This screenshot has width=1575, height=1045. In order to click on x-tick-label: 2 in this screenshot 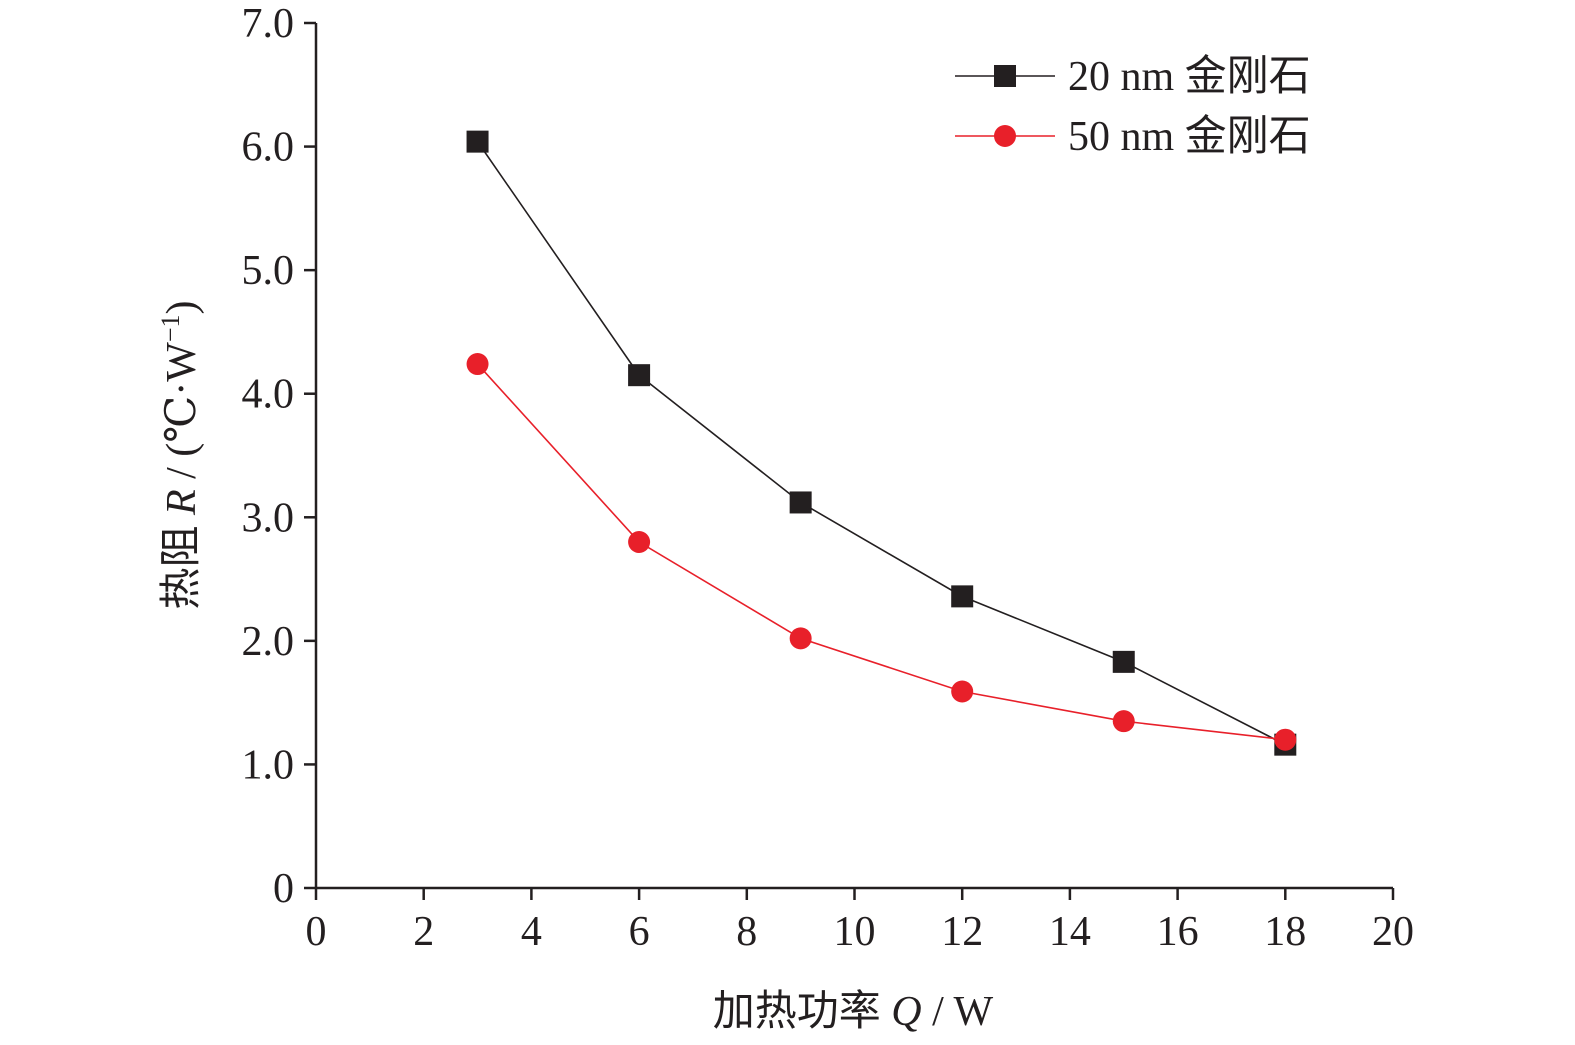, I will do `click(423, 932)`.